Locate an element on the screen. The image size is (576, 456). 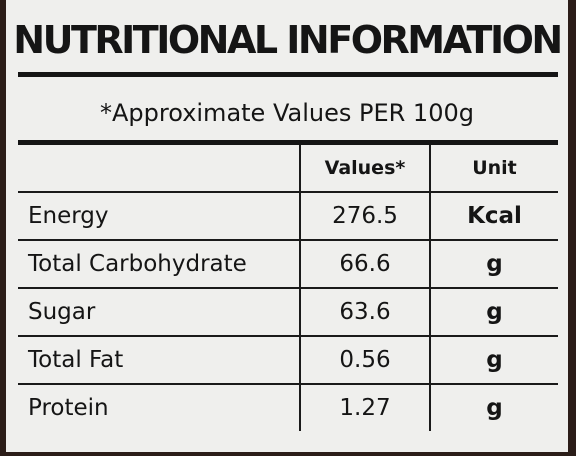
header-nutrient is located at coordinates (159, 169).